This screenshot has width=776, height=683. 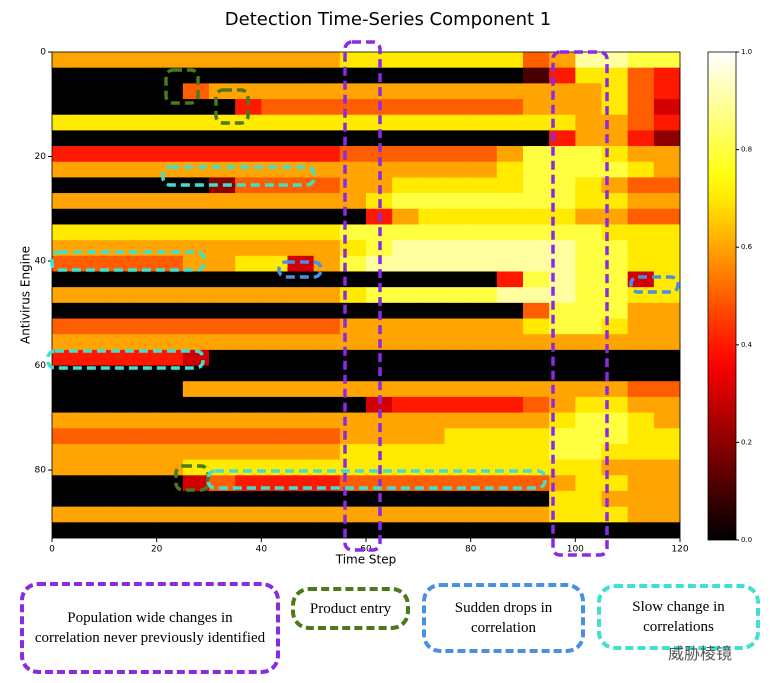 I want to click on colorbar-tick-label: 0.8, so click(x=746, y=150).